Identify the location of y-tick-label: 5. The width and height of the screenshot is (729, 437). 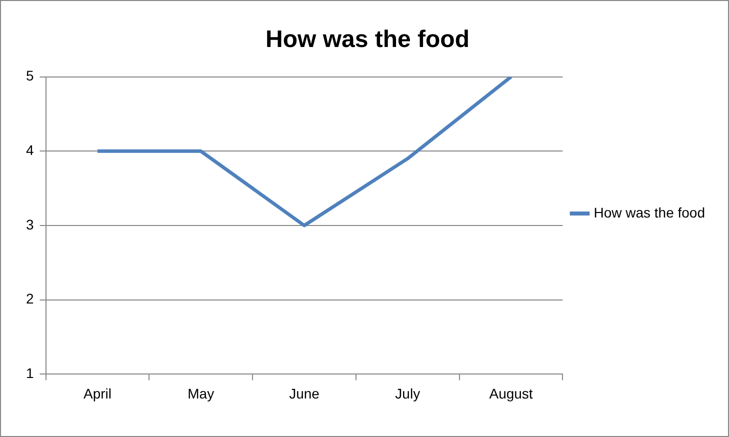
(30, 76).